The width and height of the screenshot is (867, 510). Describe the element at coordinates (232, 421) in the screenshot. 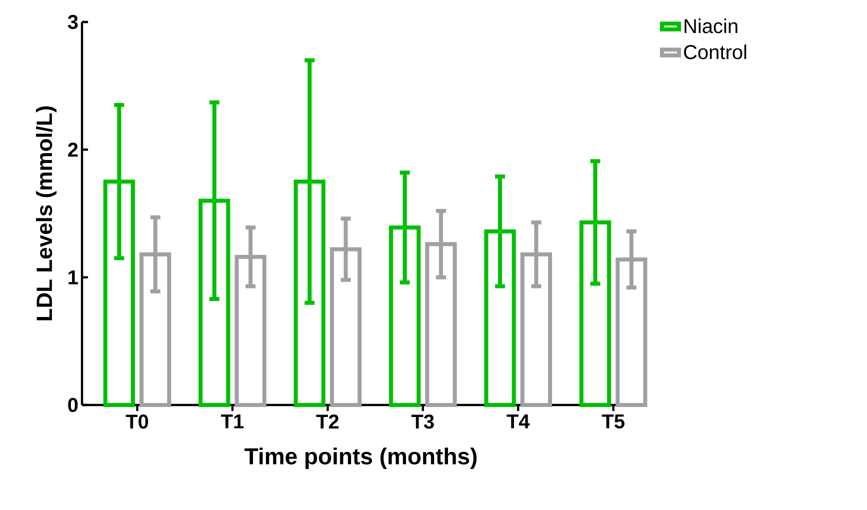

I see `x-tick-label: T1` at that location.